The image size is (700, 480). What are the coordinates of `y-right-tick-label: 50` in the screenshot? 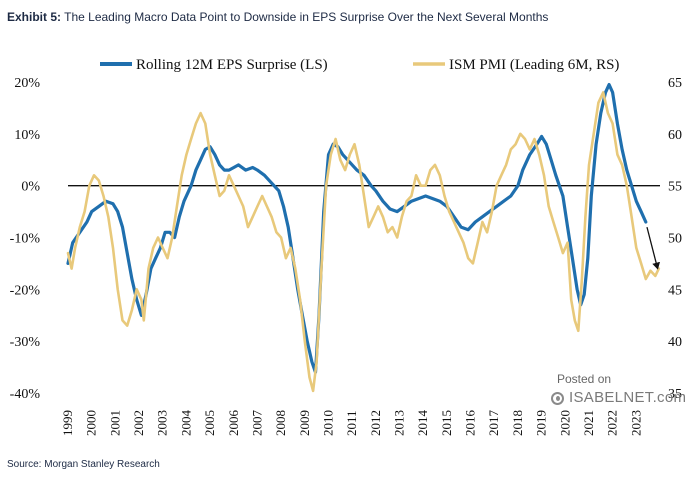 It's located at (675, 239).